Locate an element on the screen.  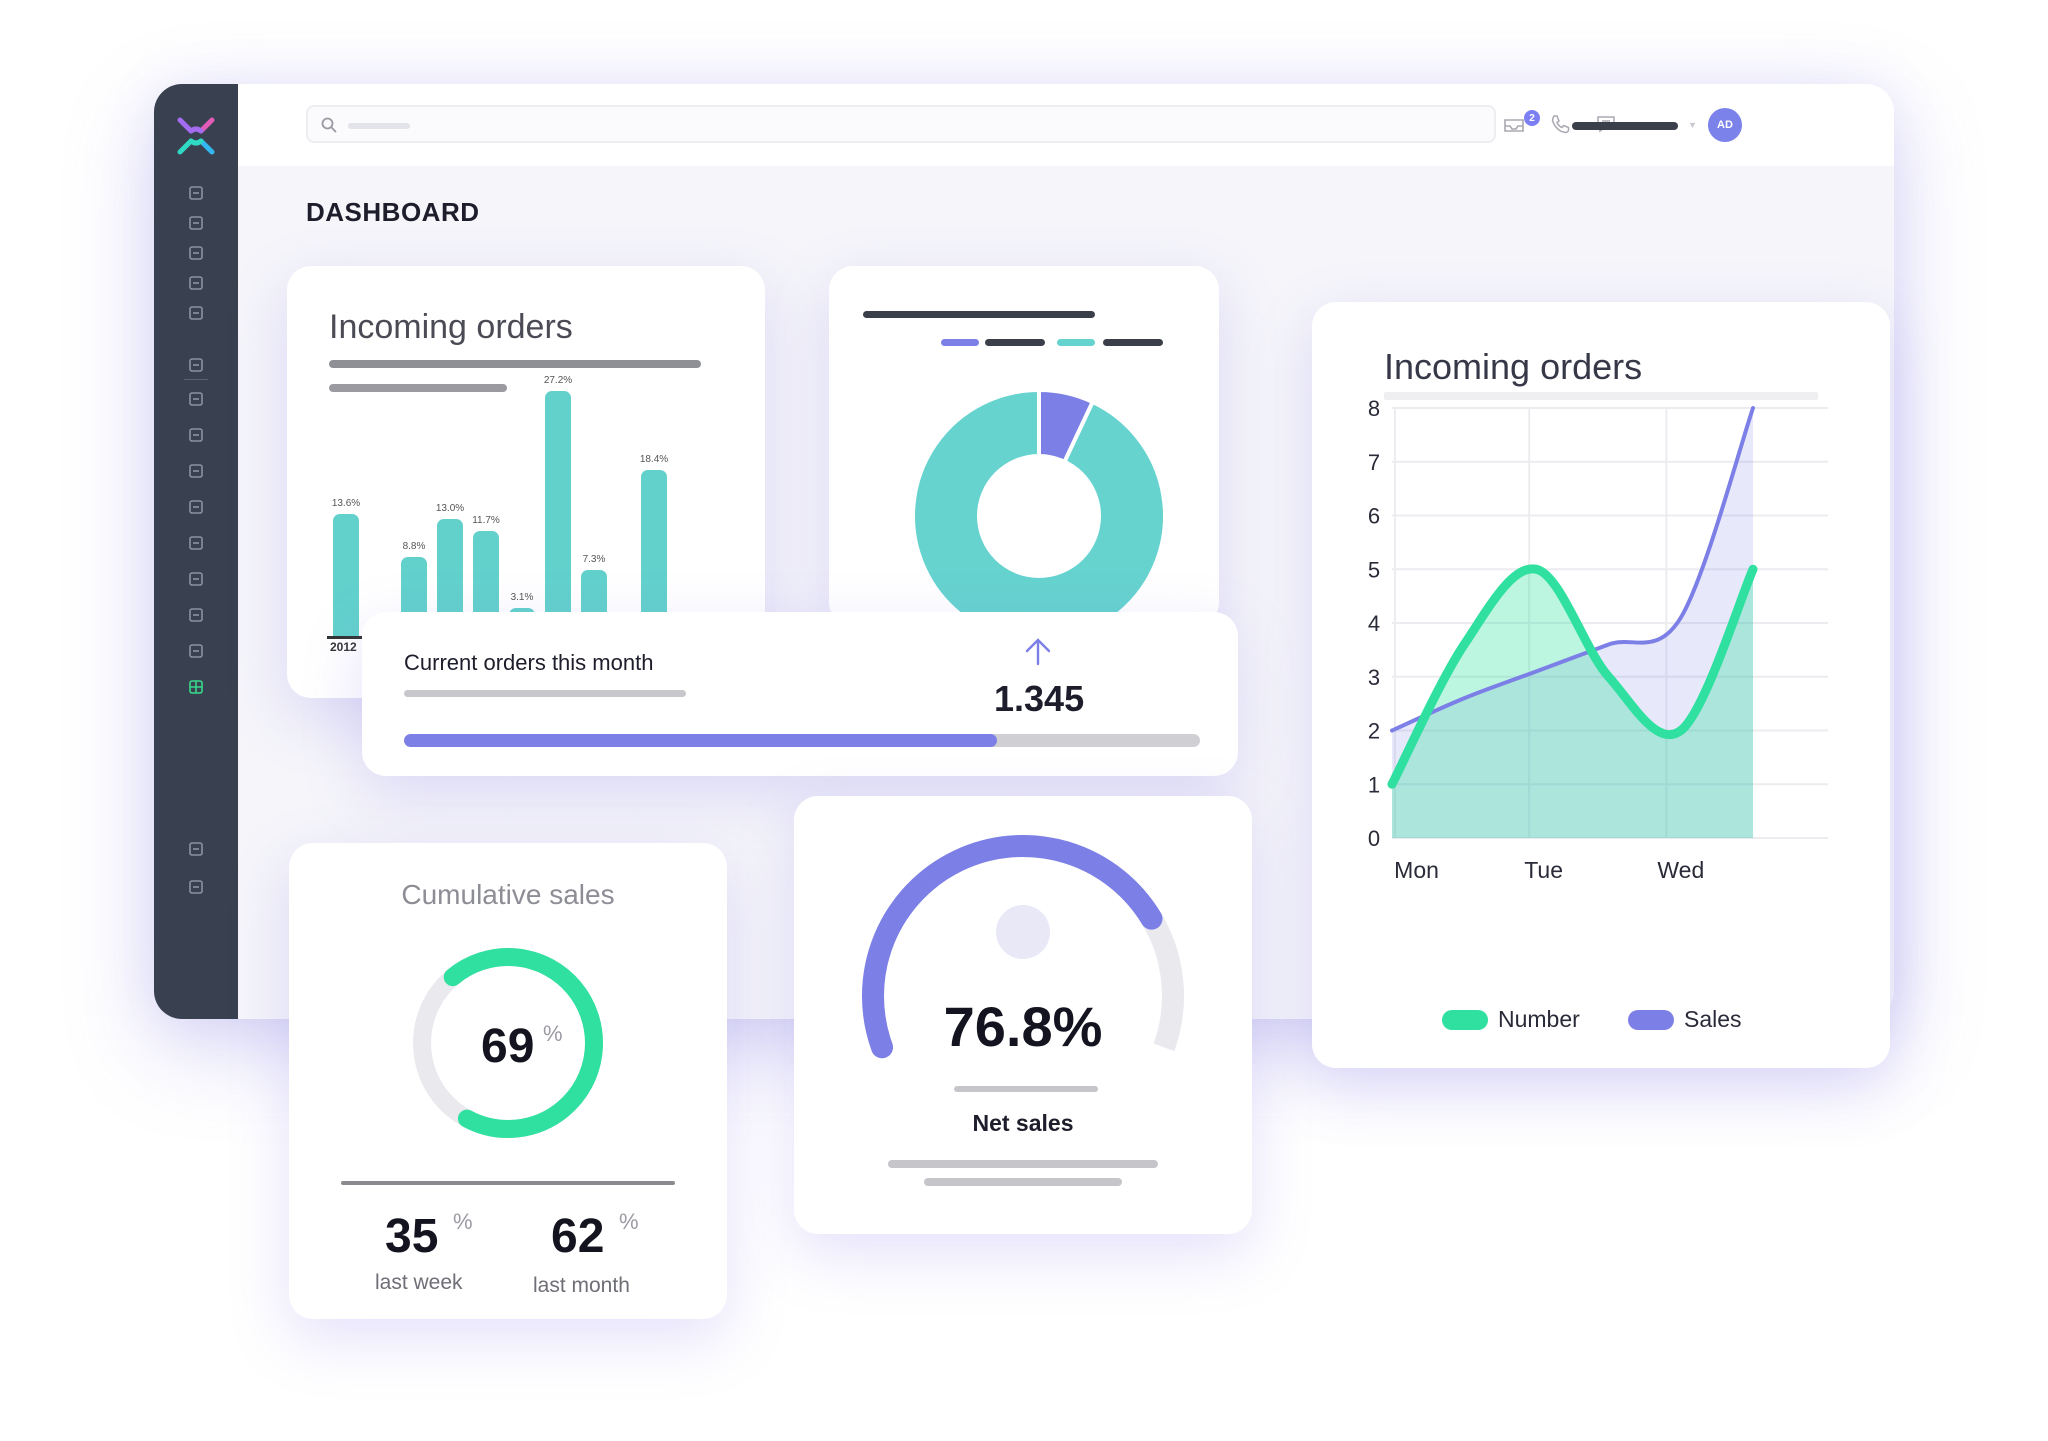
y-tick-label: 4 is located at coordinates (1374, 623).